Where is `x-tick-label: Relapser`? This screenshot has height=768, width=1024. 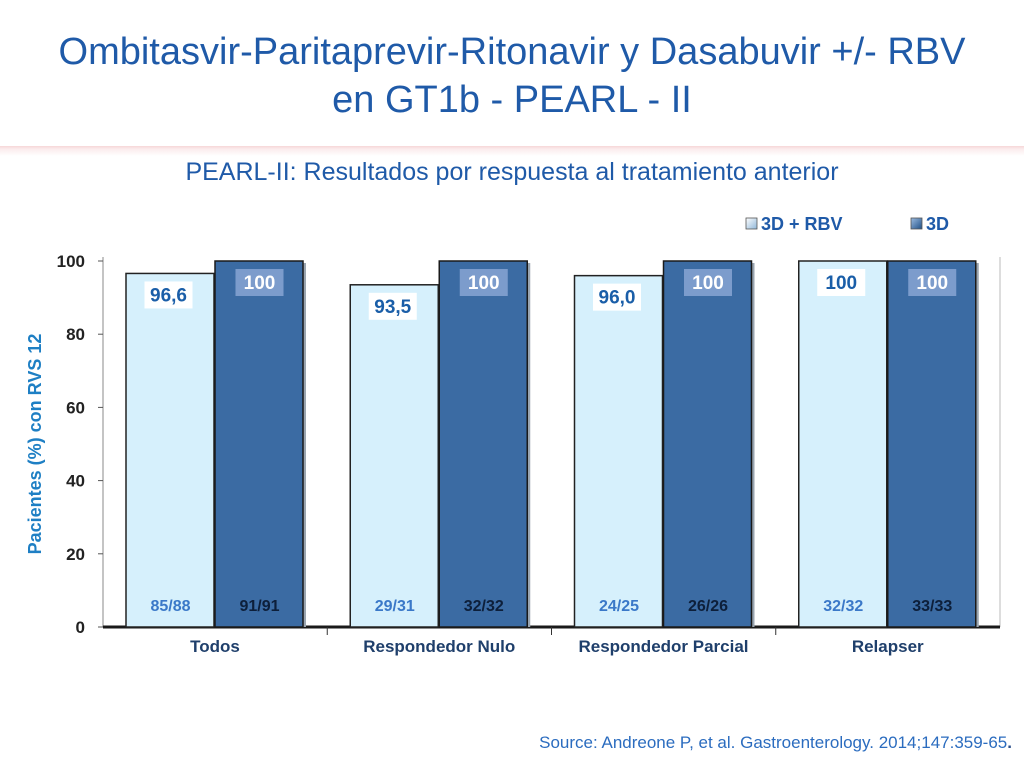 x-tick-label: Relapser is located at coordinates (888, 646).